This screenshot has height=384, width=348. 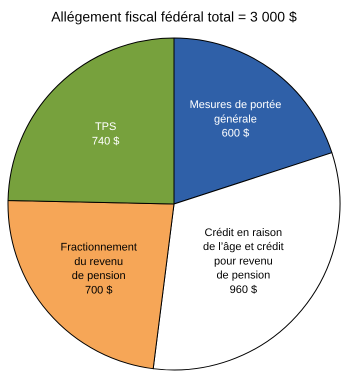 I want to click on chart-title: Allégement fiscal fédéral total = 3 000 $, so click(x=174, y=16).